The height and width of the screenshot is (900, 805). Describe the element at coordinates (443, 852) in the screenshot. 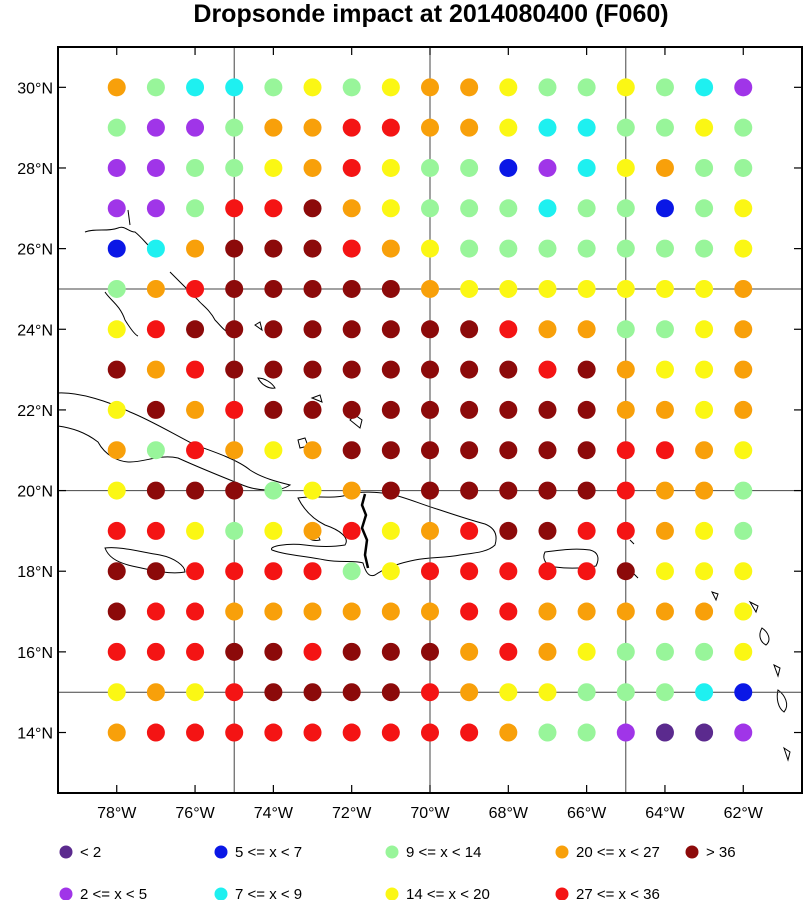

I see `legend-label: 9 <= x < 14` at that location.